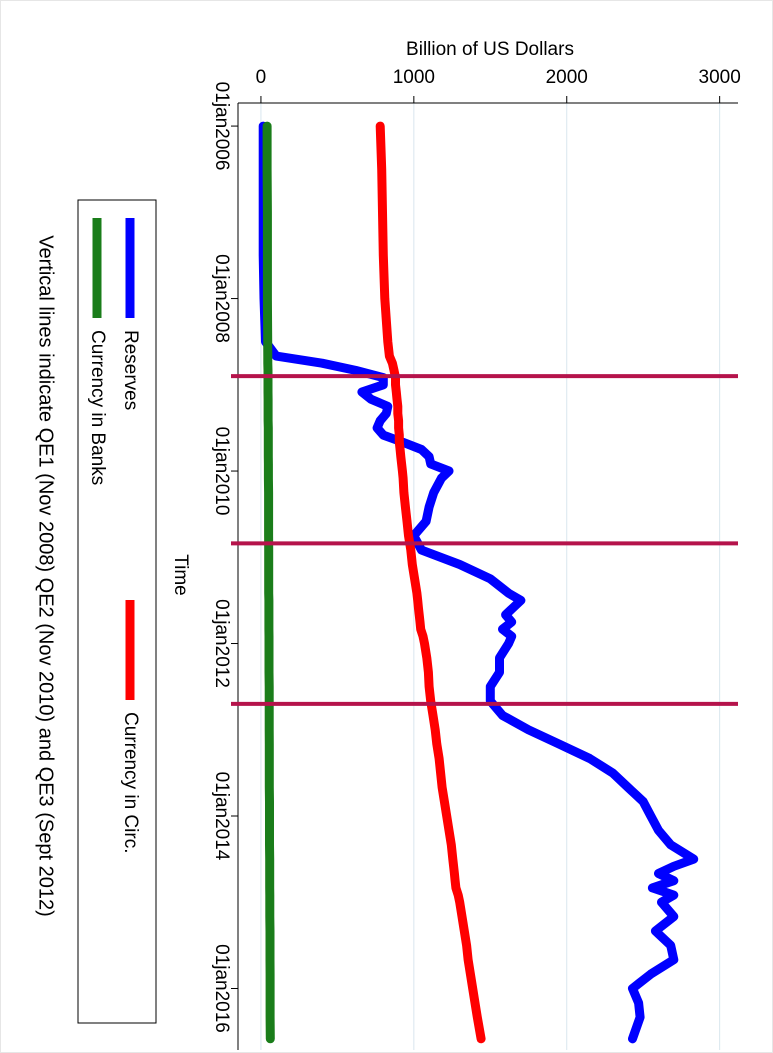 The width and height of the screenshot is (773, 1053). I want to click on y-tick-label: 2000, so click(567, 77).